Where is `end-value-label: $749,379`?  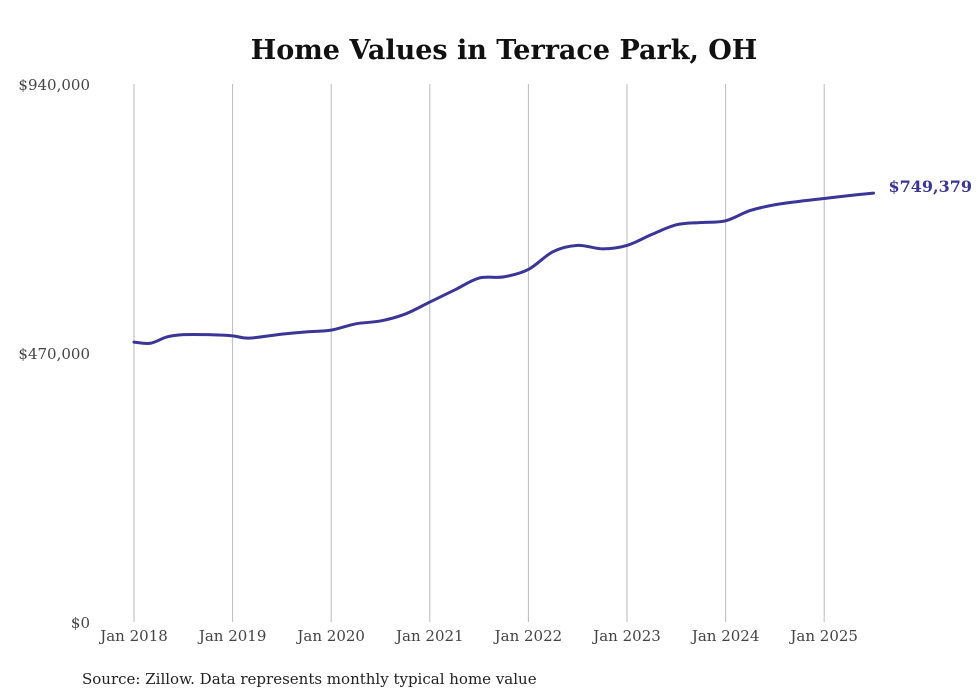
end-value-label: $749,379 is located at coordinates (931, 186).